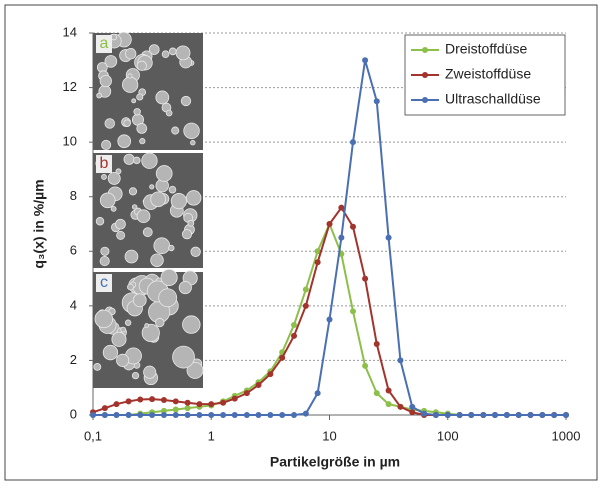 The image size is (603, 491). What do you see at coordinates (73, 359) in the screenshot?
I see `y-tick-label: 2` at bounding box center [73, 359].